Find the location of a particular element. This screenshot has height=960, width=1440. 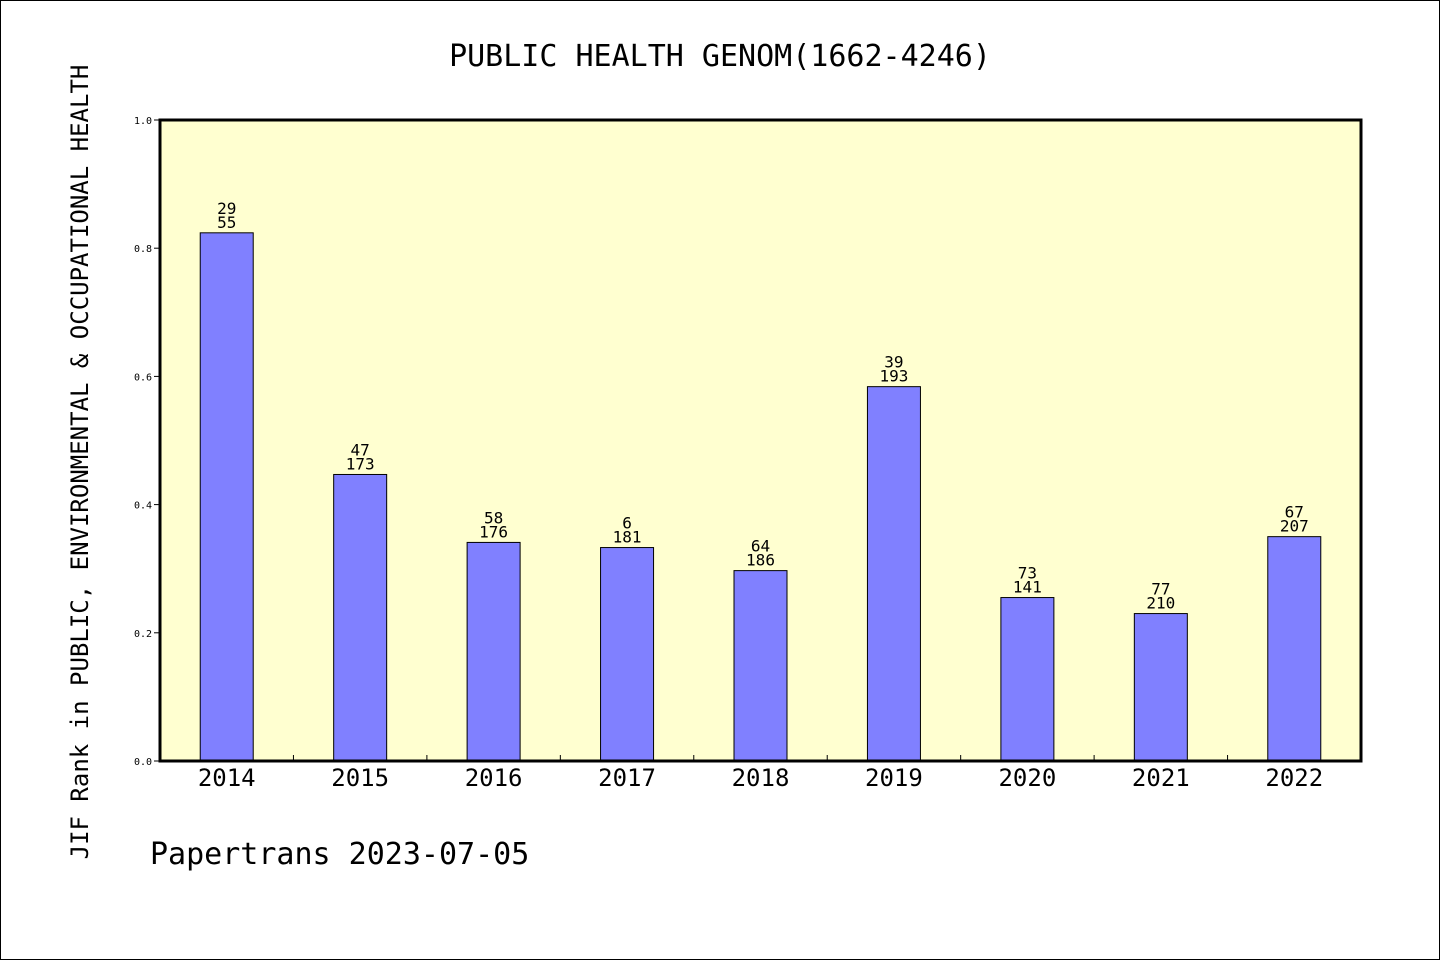

bar-2015 is located at coordinates (360, 617).